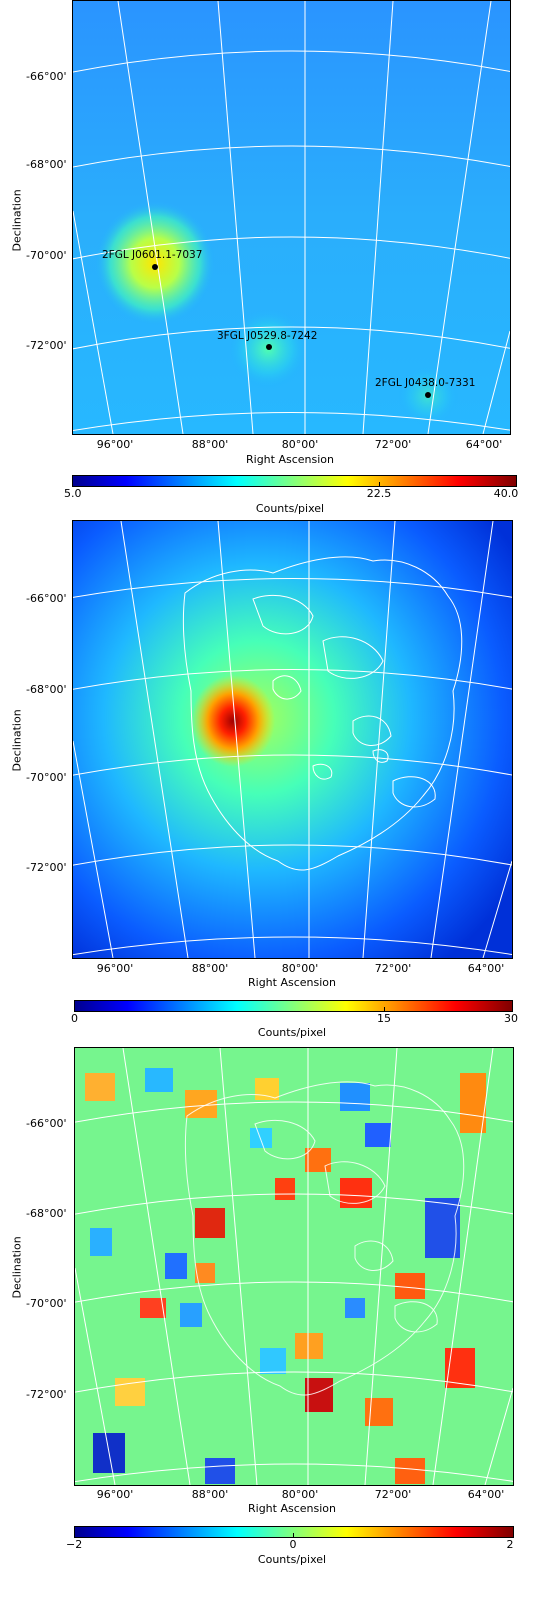  Describe the element at coordinates (379, 493) in the screenshot. I see `colorbar-tick-label: 22.5` at that location.